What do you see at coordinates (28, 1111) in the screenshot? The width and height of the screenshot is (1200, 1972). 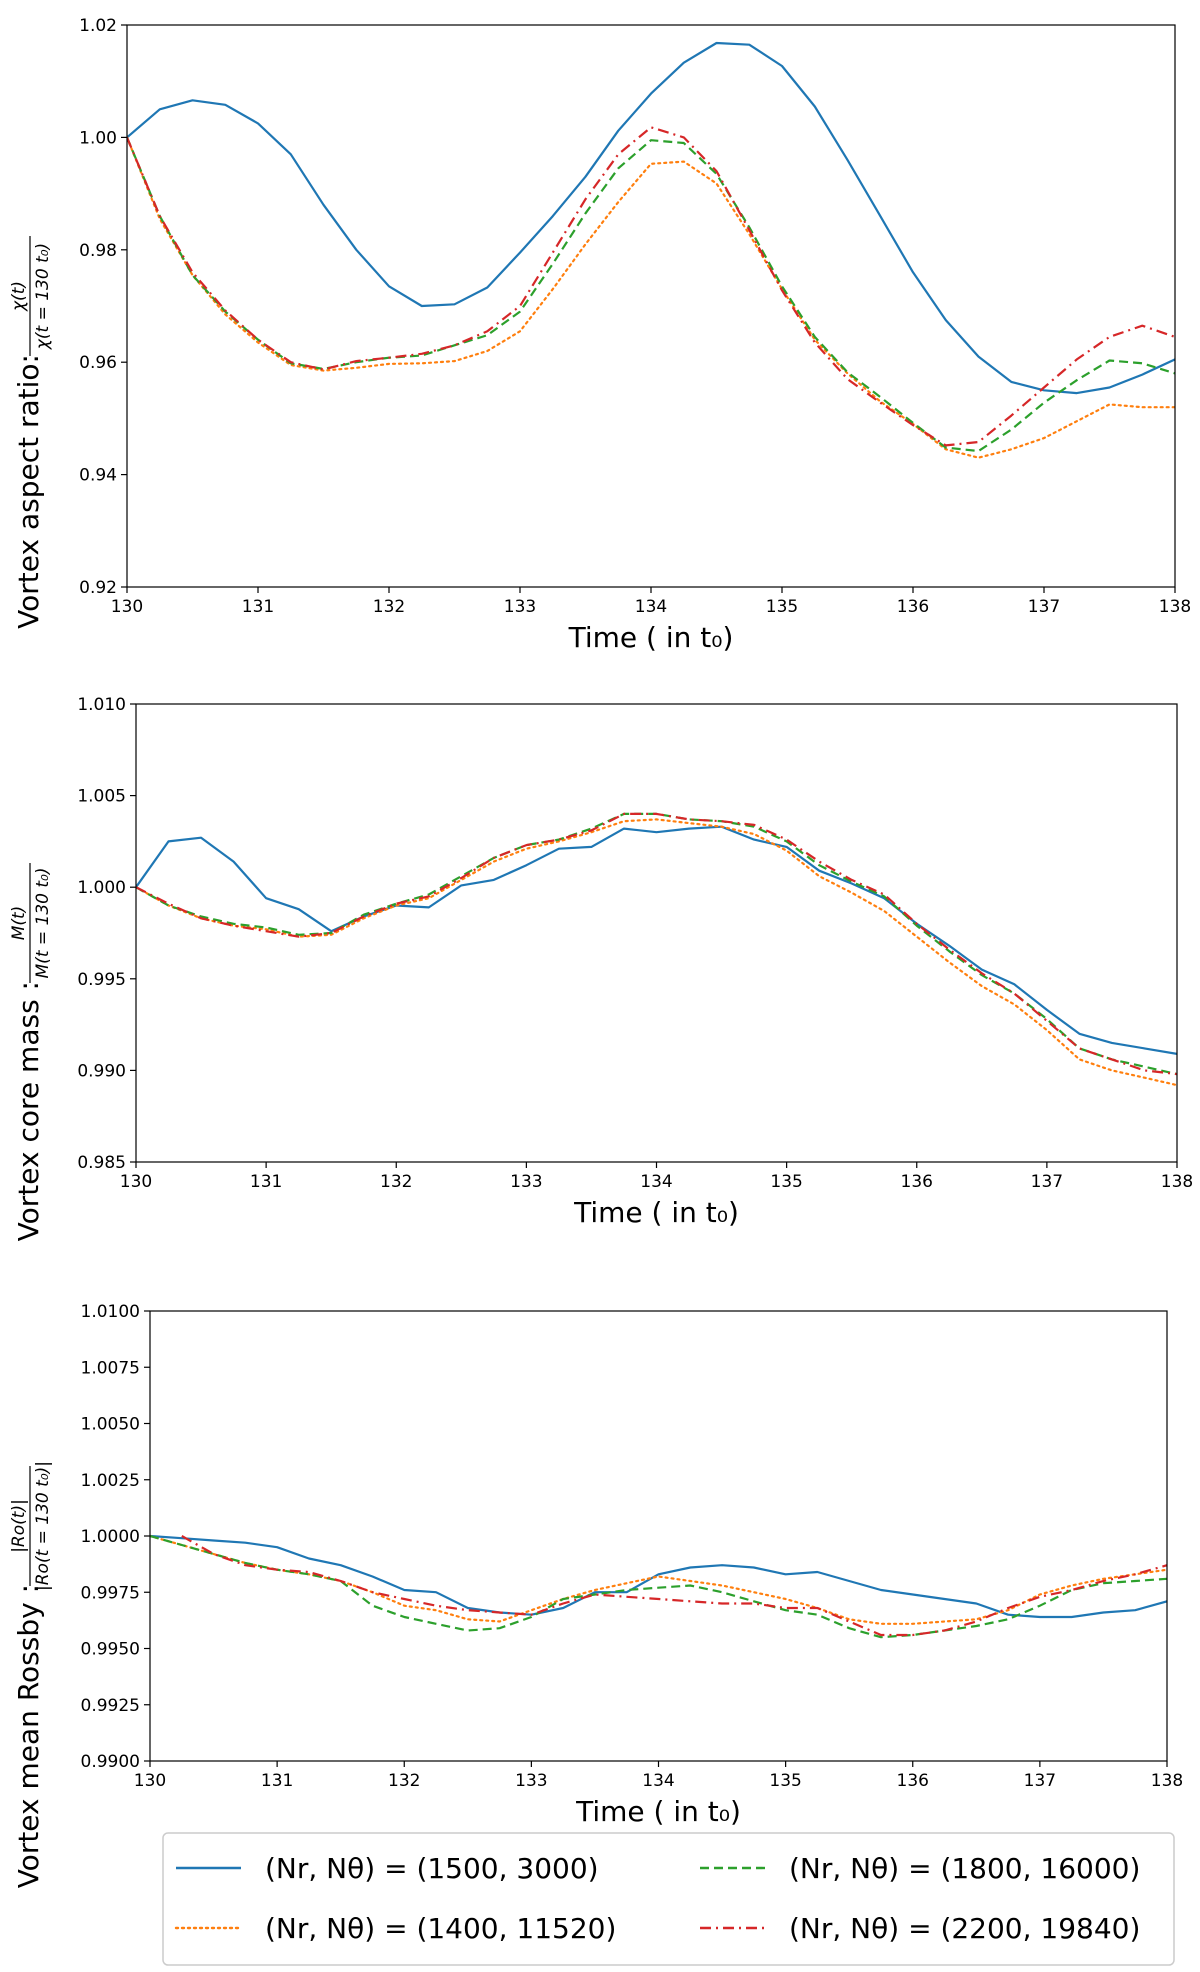 I see `y-axis-title-prefix: Vortex core mass :` at bounding box center [28, 1111].